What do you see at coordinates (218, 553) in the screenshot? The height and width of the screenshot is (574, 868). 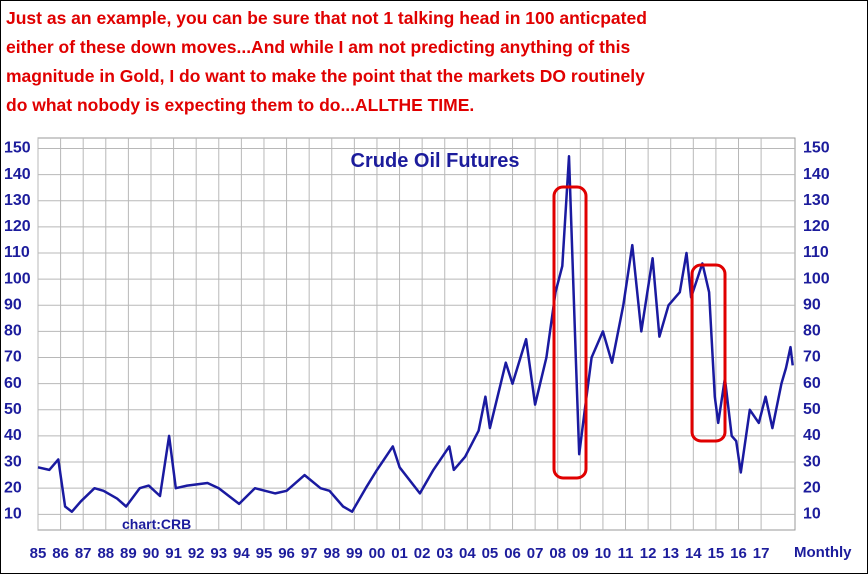 I see `x-tick-label: 93` at bounding box center [218, 553].